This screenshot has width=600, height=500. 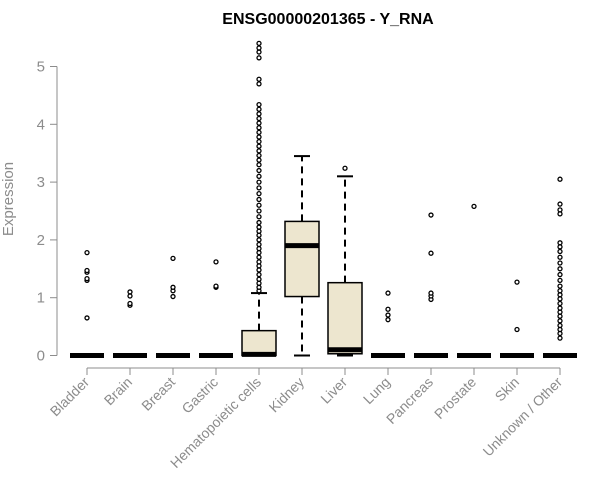 I want to click on box-unknown-other, so click(x=560, y=267).